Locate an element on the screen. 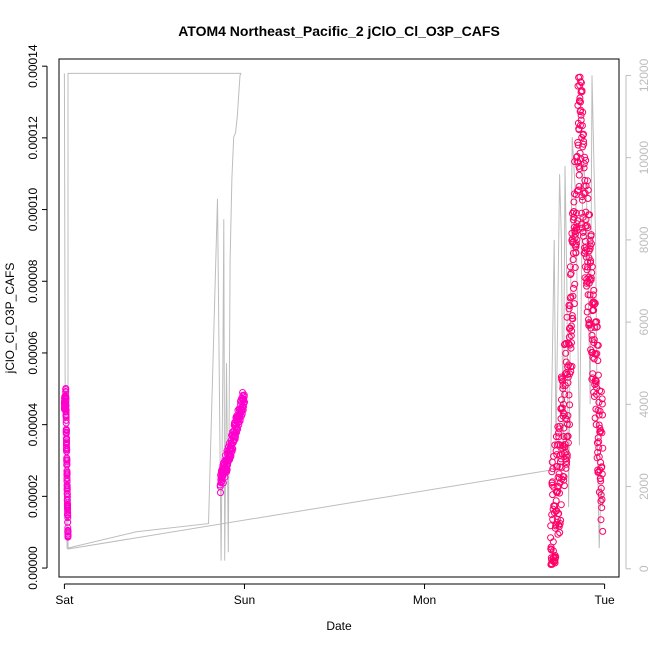 The height and width of the screenshot is (650, 650). y-tick-label: 0.00012 is located at coordinates (33, 138).